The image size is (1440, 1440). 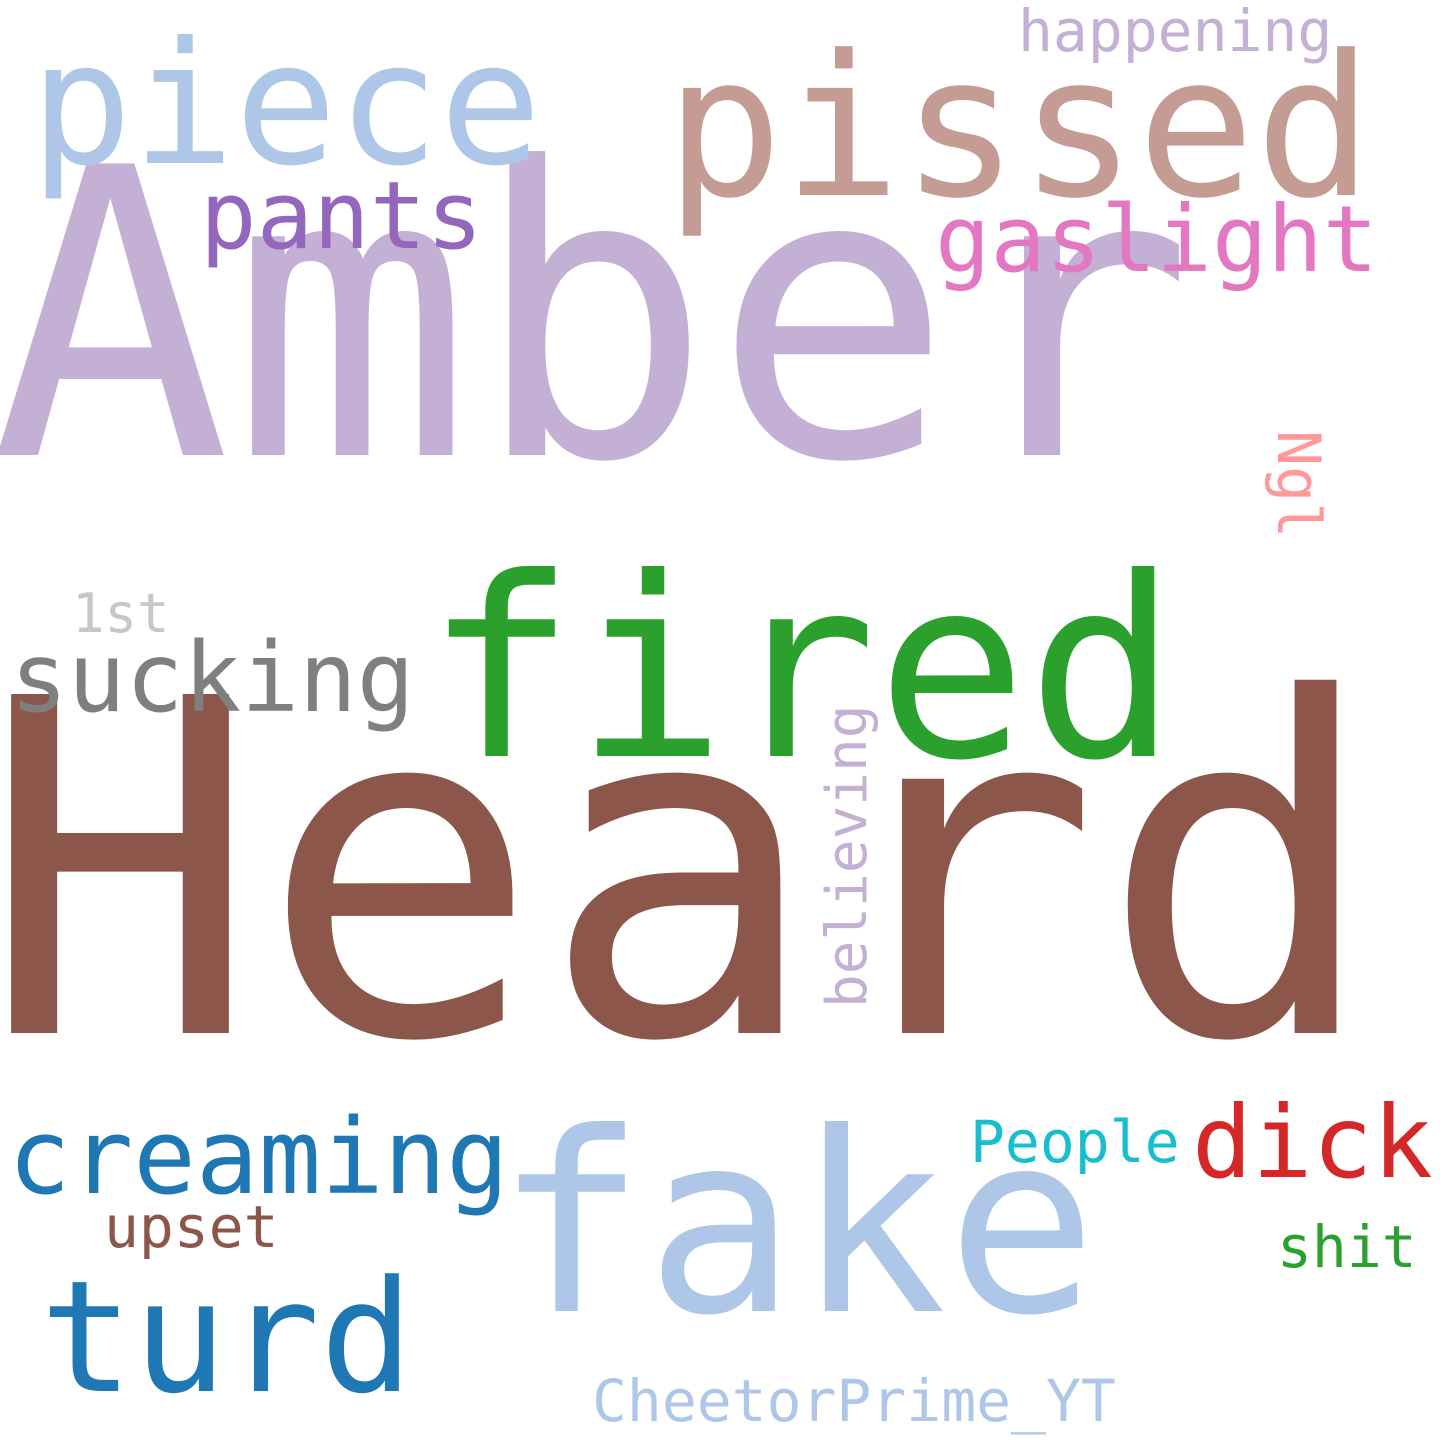 I want to click on word-sucking: sucking, so click(x=212, y=678).